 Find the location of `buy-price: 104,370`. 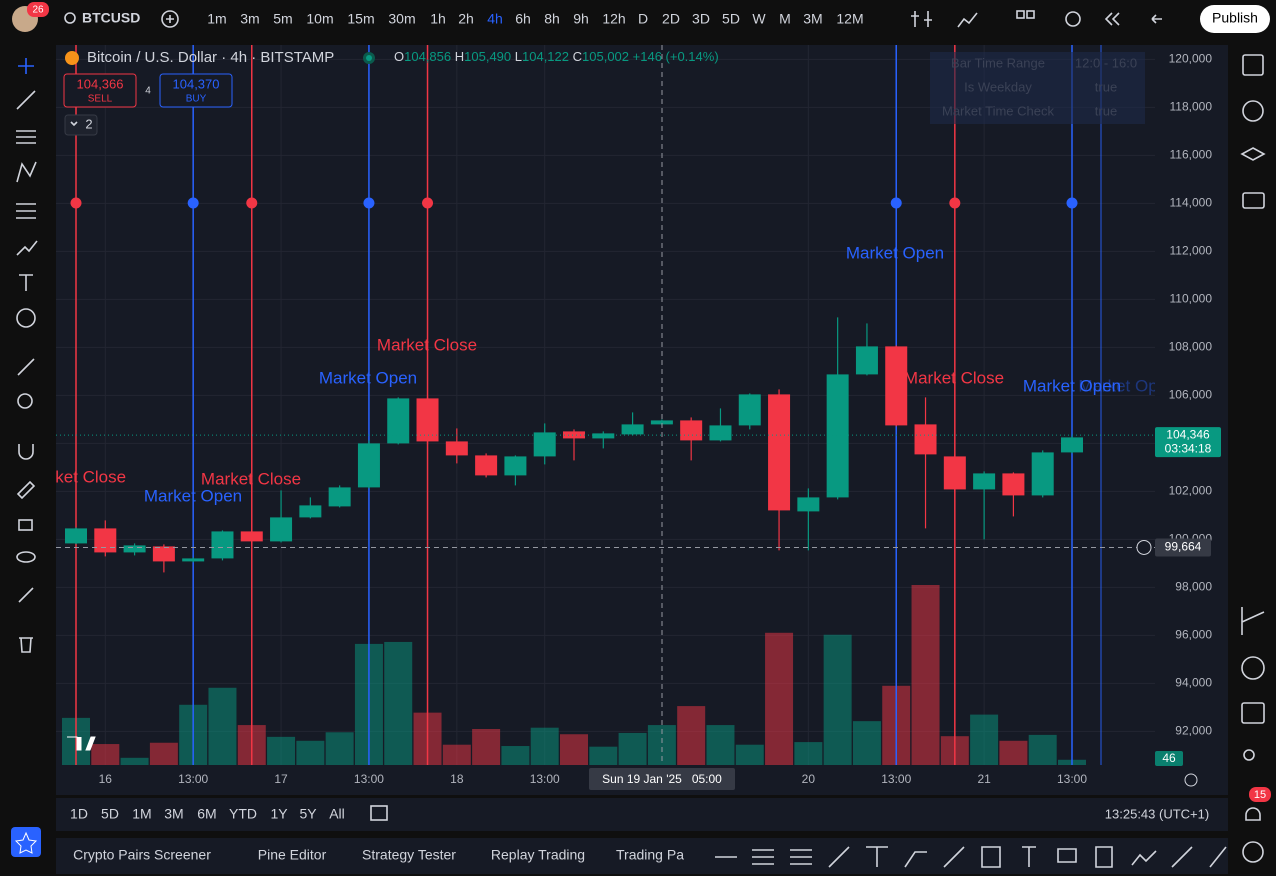

buy-price: 104,370 is located at coordinates (196, 83).